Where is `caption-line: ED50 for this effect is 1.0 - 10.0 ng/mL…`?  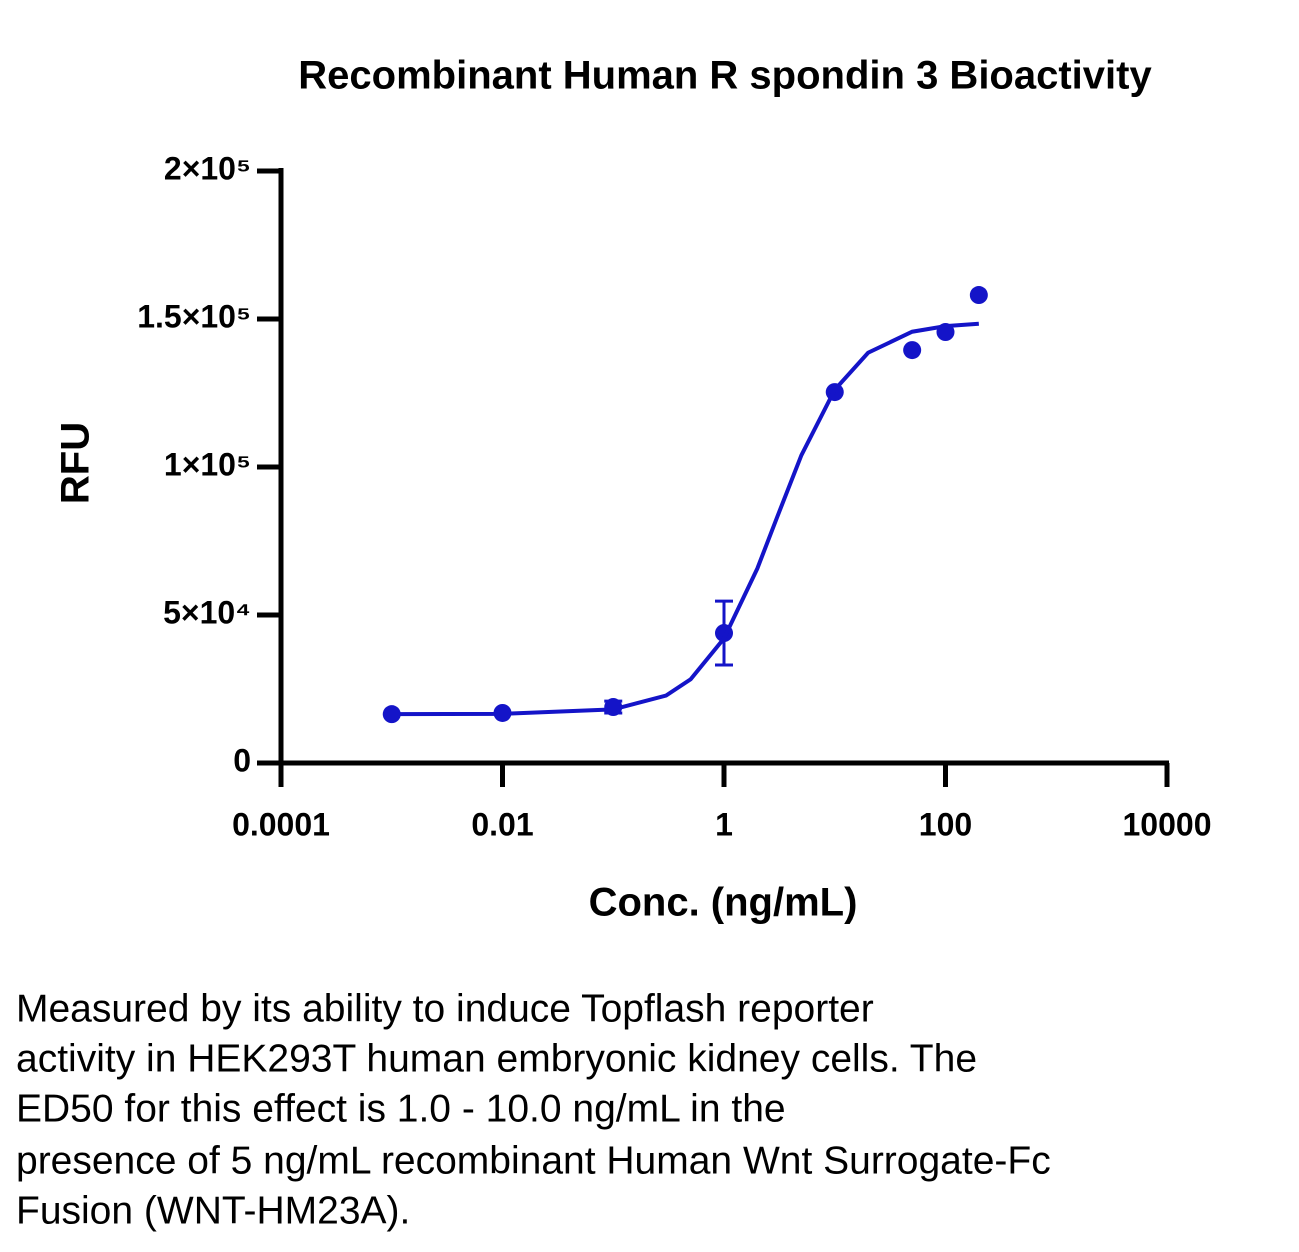
caption-line: ED50 for this effect is 1.0 - 10.0 ng/mL… is located at coordinates (401, 1108).